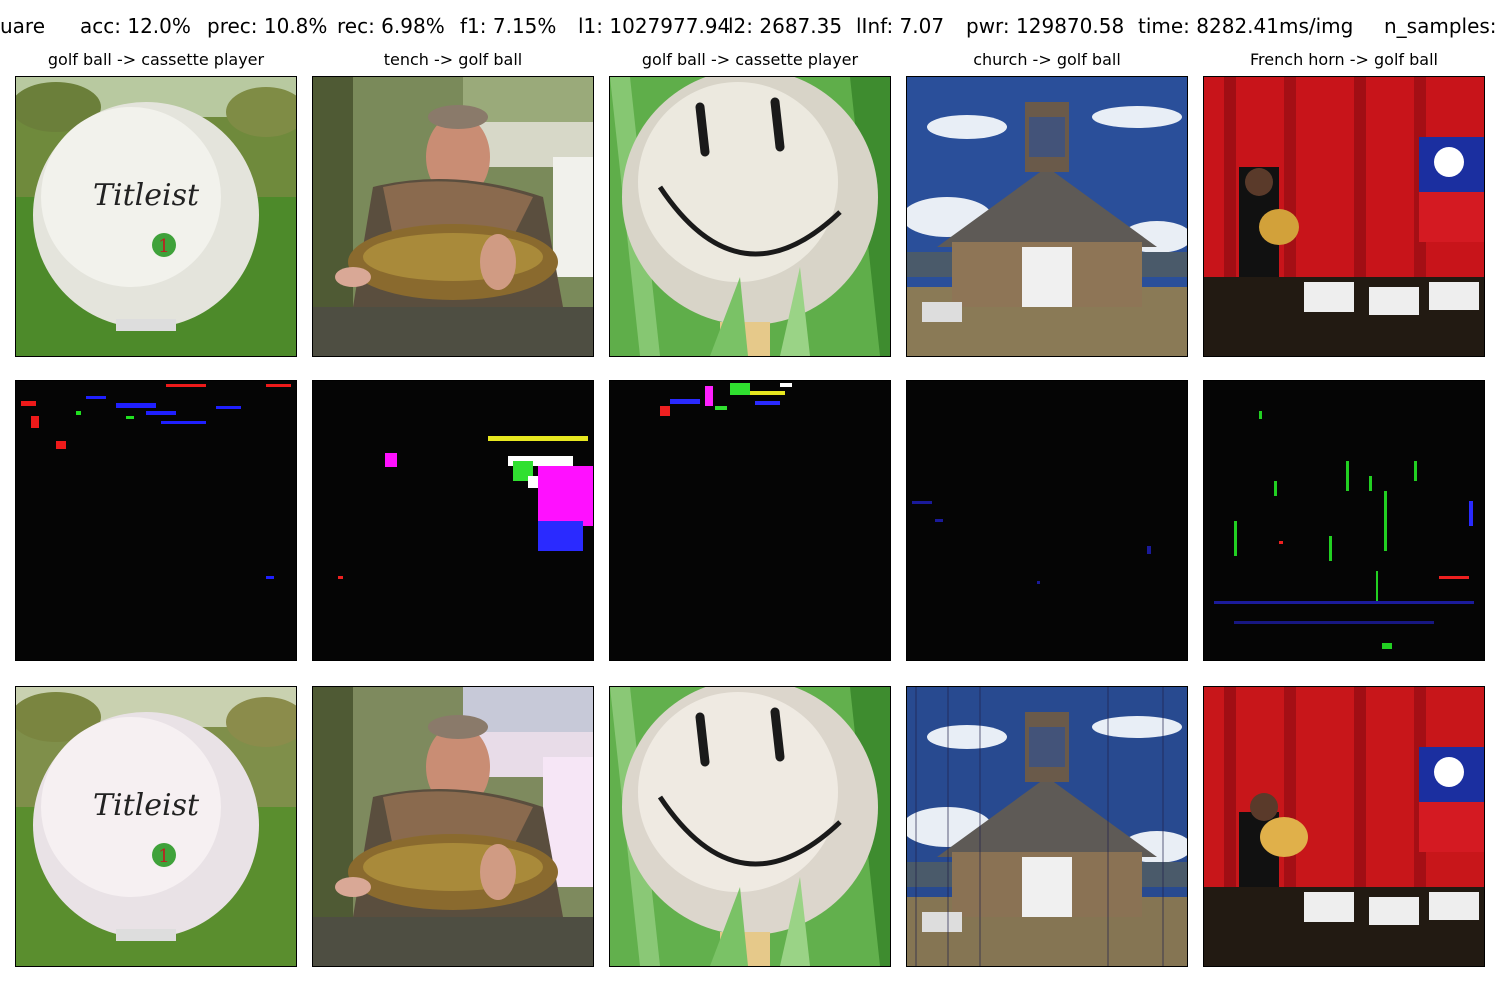  Describe the element at coordinates (156, 216) in the screenshot. I see `original-image-golf-ball: Titleist 1` at that location.